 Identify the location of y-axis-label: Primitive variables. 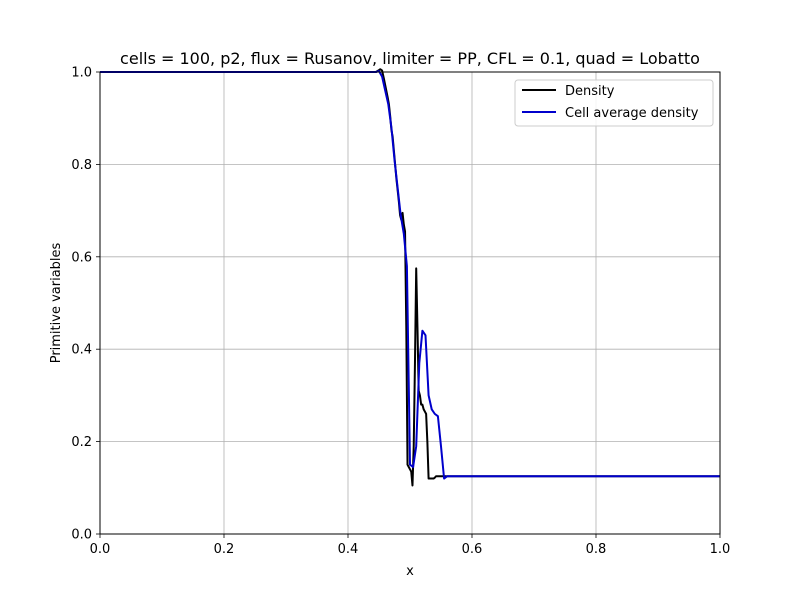
(56, 302).